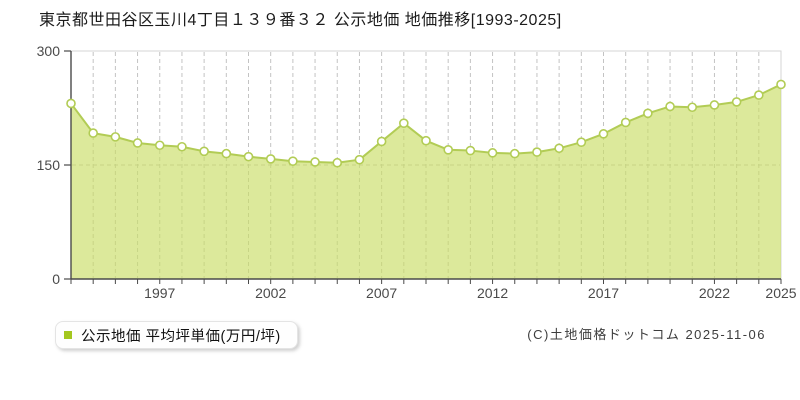 This screenshot has width=800, height=400. I want to click on chart-legend: 公示地価 平均坪単価(万円/坪), so click(176, 335).